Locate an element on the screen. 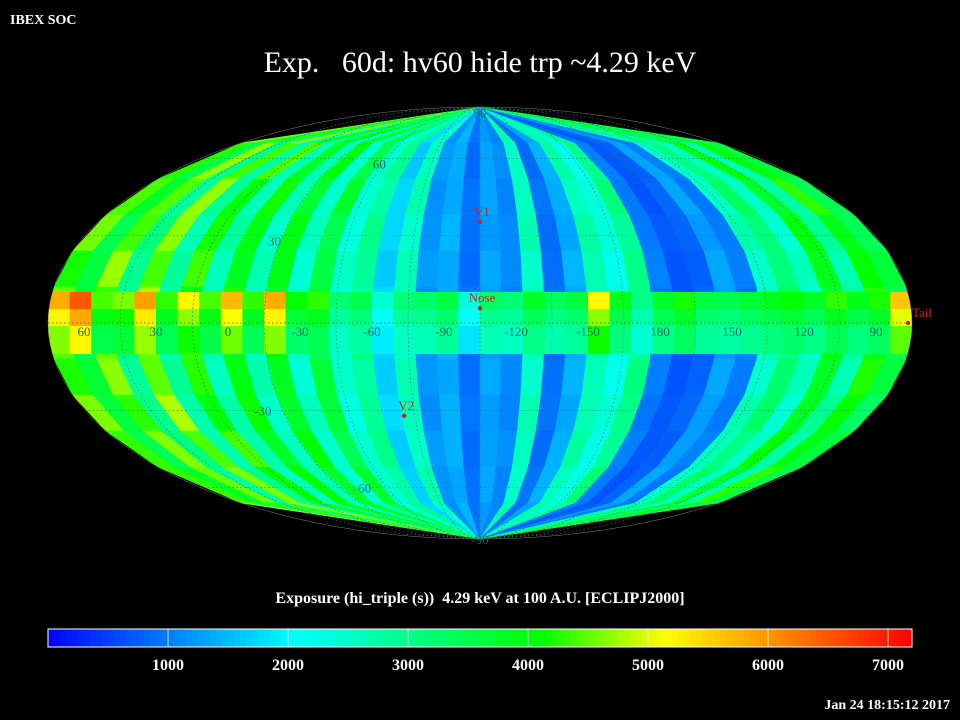 This screenshot has height=720, width=960. longitude-tick-label: -30 is located at coordinates (299, 331).